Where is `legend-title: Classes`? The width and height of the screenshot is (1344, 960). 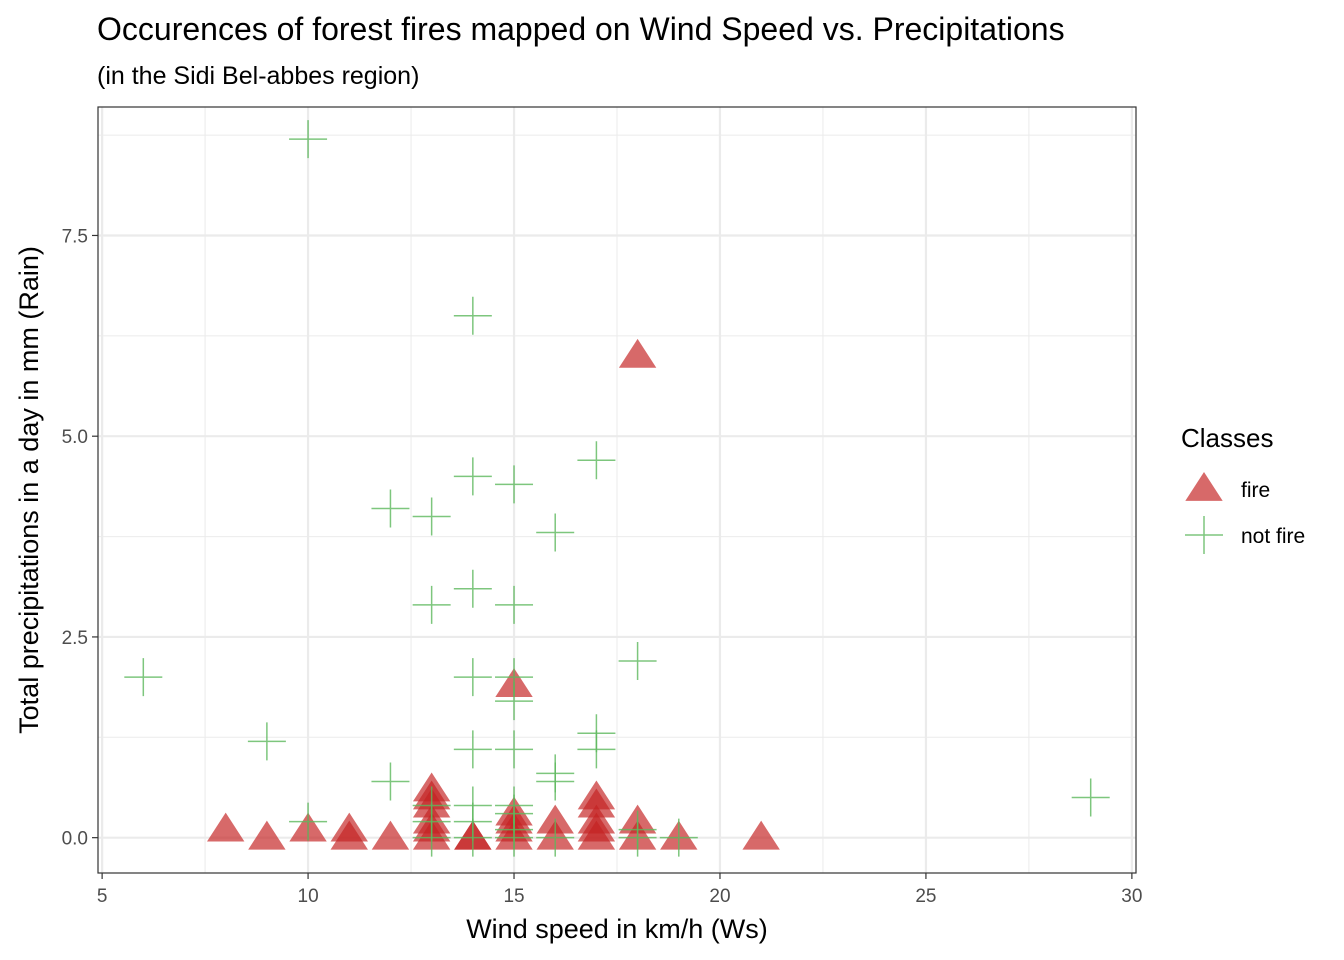 legend-title: Classes is located at coordinates (1227, 438).